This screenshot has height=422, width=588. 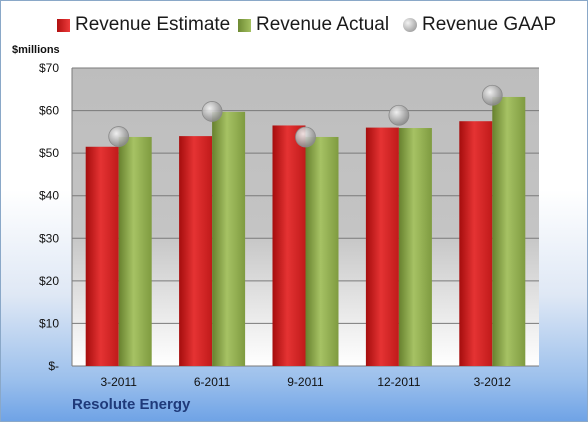 What do you see at coordinates (49, 323) in the screenshot?
I see `y-tick-label: $10` at bounding box center [49, 323].